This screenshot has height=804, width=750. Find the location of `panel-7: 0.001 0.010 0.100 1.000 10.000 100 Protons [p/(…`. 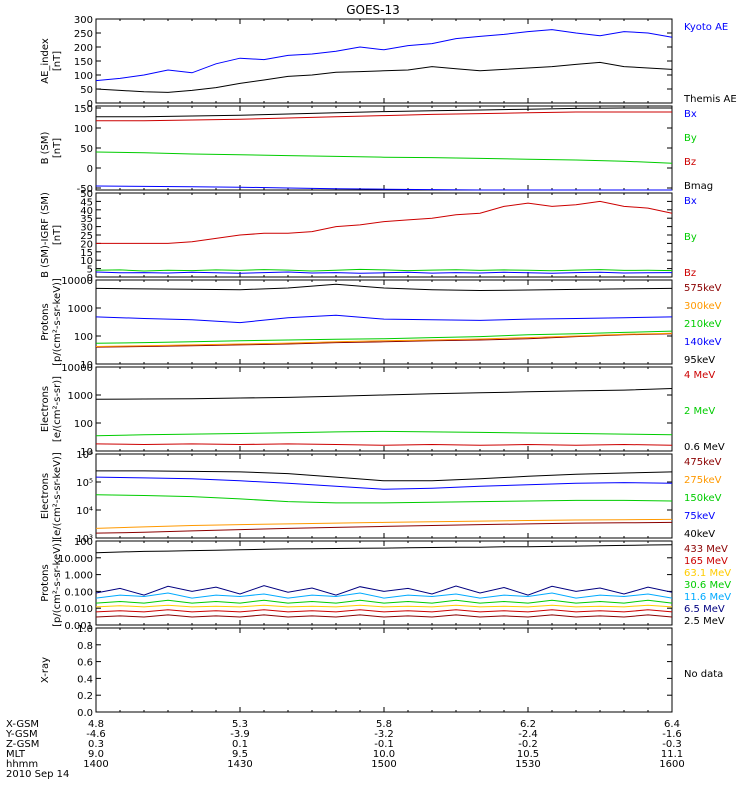

panel-7: 0.001 0.010 0.100 1.000 10.000 100 Protons [p/(… is located at coordinates (385, 584).